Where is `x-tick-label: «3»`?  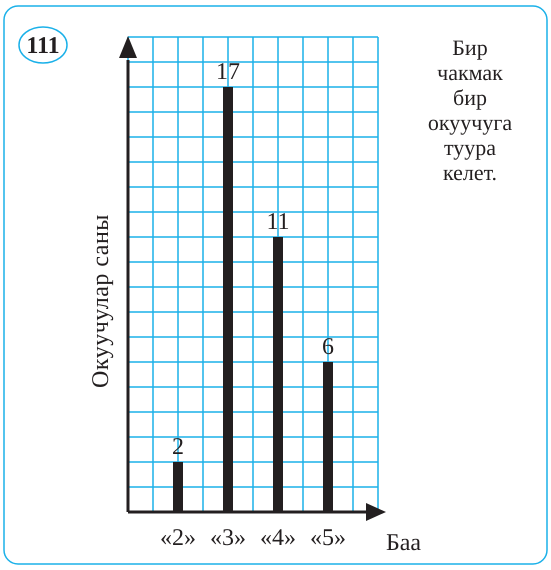
x-tick-label: «3» is located at coordinates (228, 538).